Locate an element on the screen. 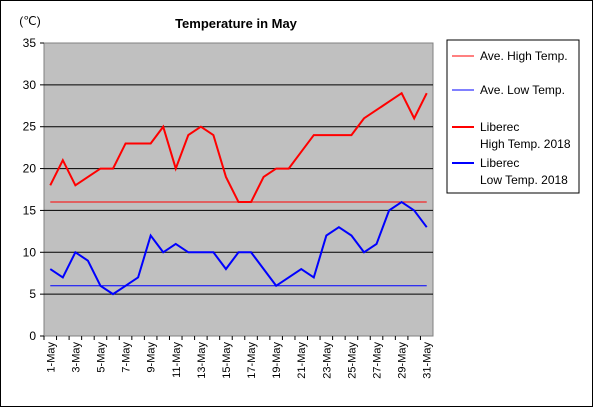  legend-label-3: High Temp. 2018 is located at coordinates (525, 144).